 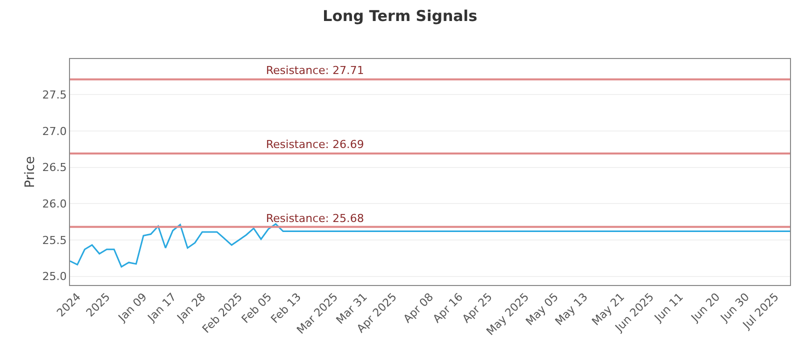 I want to click on y-axis-title: Price, so click(x=30, y=172).